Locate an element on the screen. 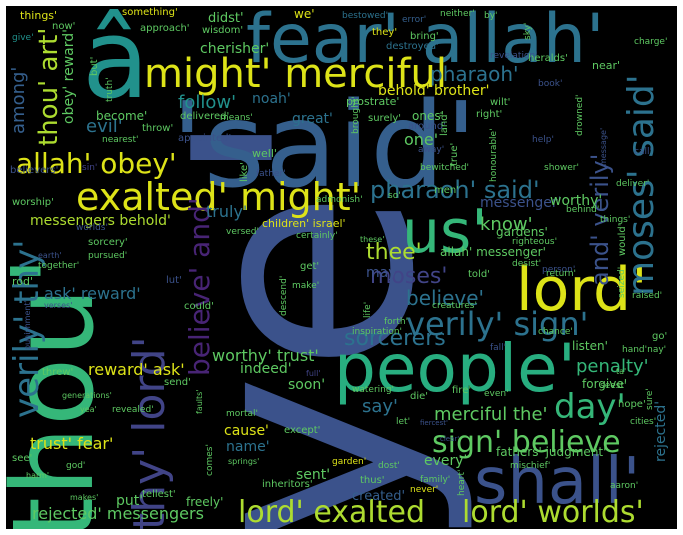  word-faults: faults' is located at coordinates (199, 401).